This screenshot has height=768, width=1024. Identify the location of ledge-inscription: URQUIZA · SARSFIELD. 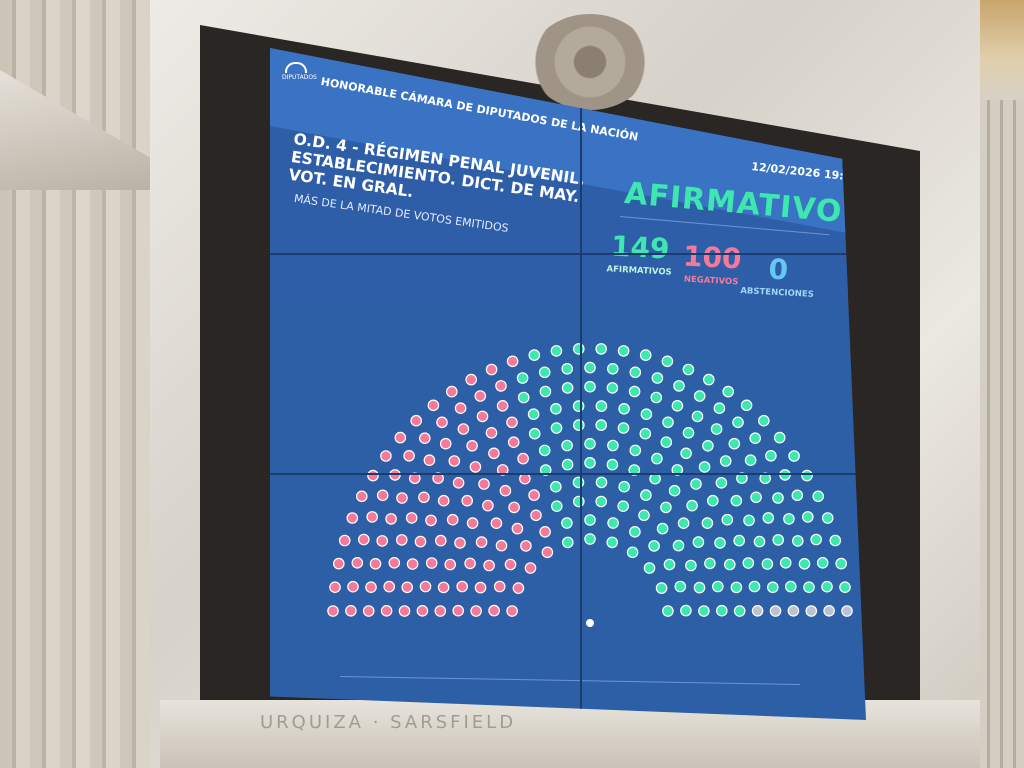
(388, 722).